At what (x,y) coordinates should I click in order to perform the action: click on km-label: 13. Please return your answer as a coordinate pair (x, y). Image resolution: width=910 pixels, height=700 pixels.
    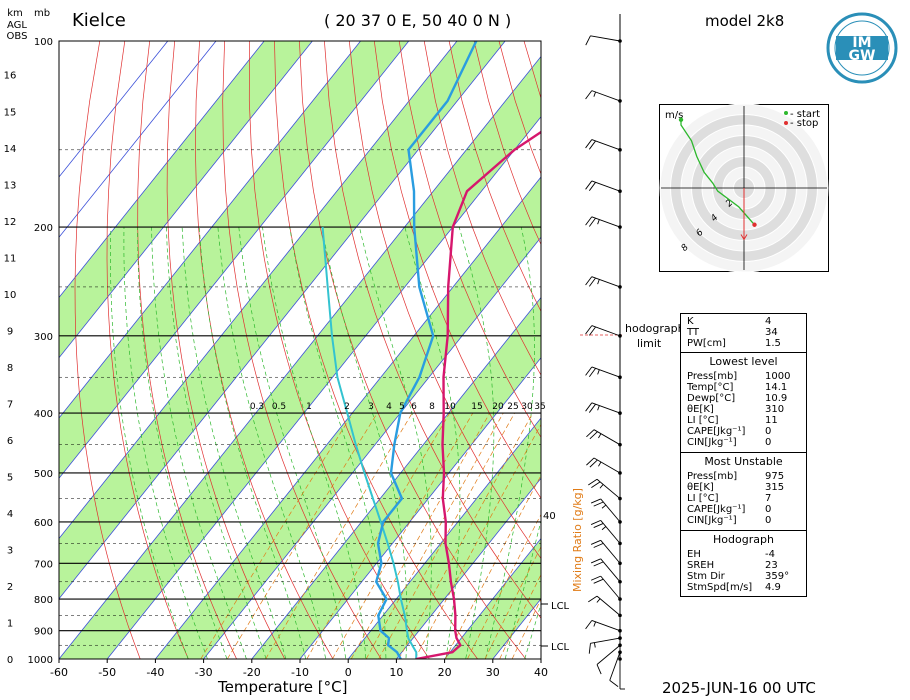
    Looking at the image, I should click on (10, 185).